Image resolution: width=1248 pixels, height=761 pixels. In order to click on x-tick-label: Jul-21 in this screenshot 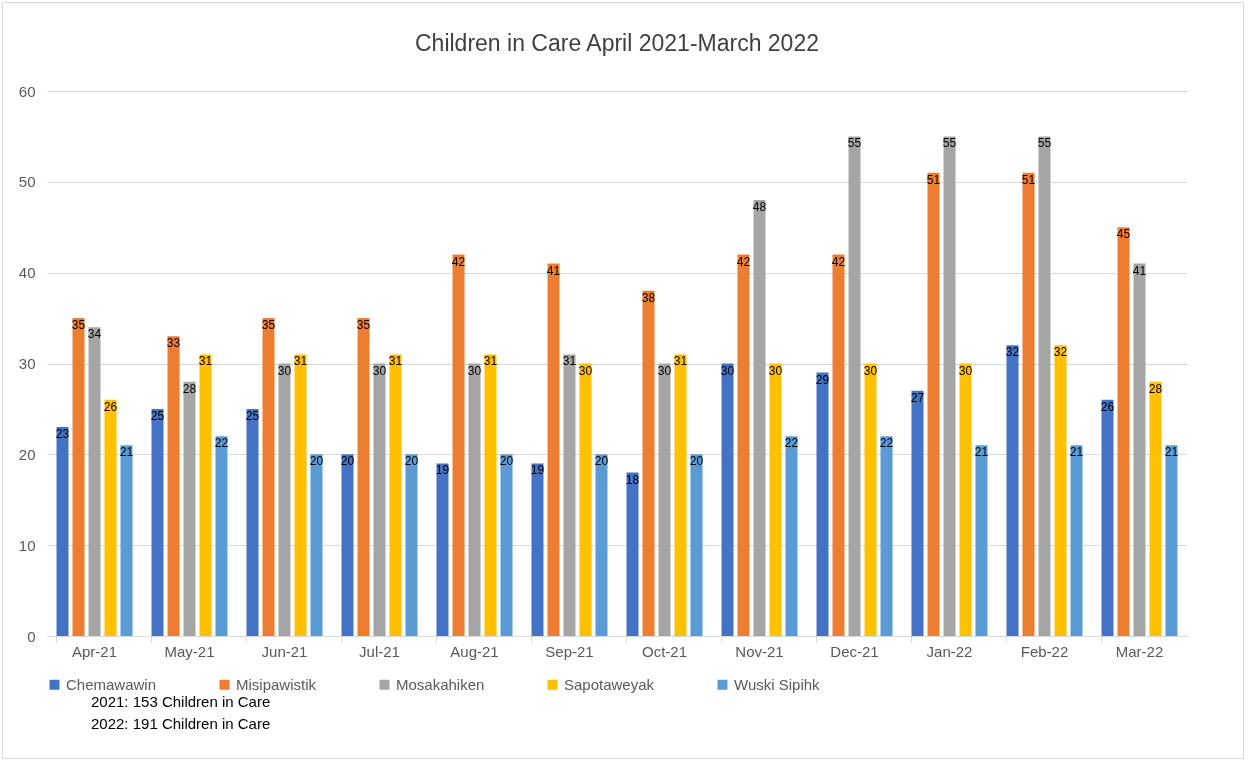, I will do `click(379, 651)`.